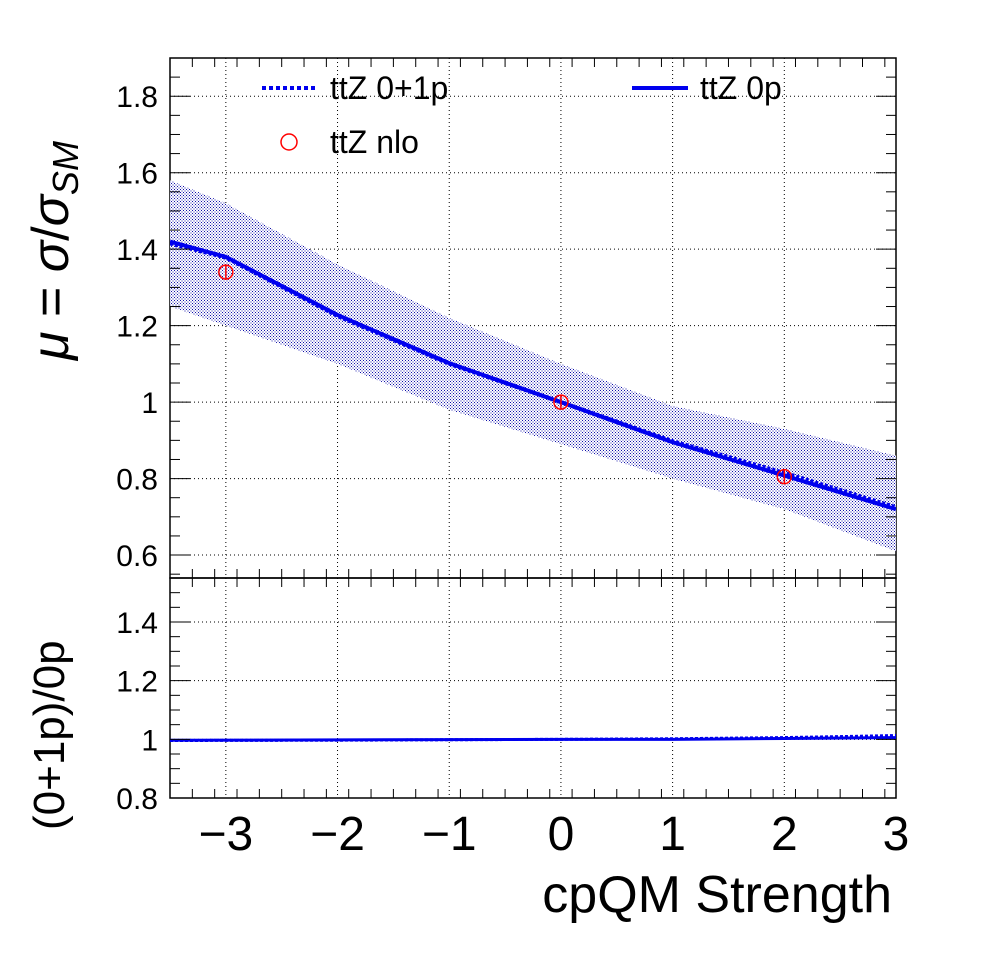 This screenshot has height=972, width=996. Describe the element at coordinates (672, 834) in the screenshot. I see `x-tick-label: 1` at that location.